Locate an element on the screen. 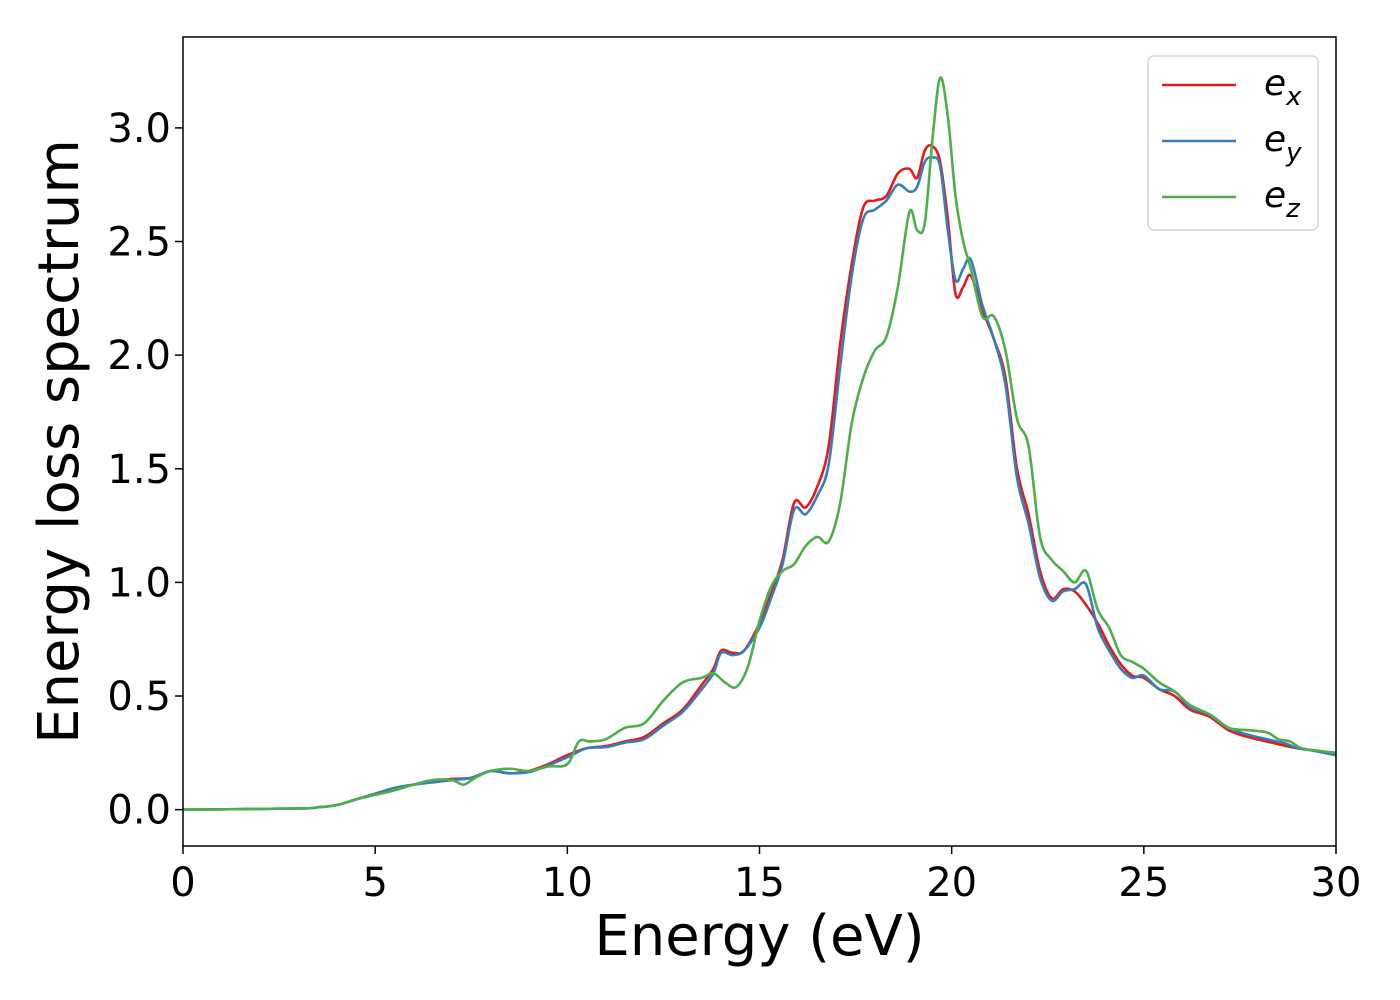  x-axis-ticks: 0 5 10 15 20 25 30 is located at coordinates (765, 876).